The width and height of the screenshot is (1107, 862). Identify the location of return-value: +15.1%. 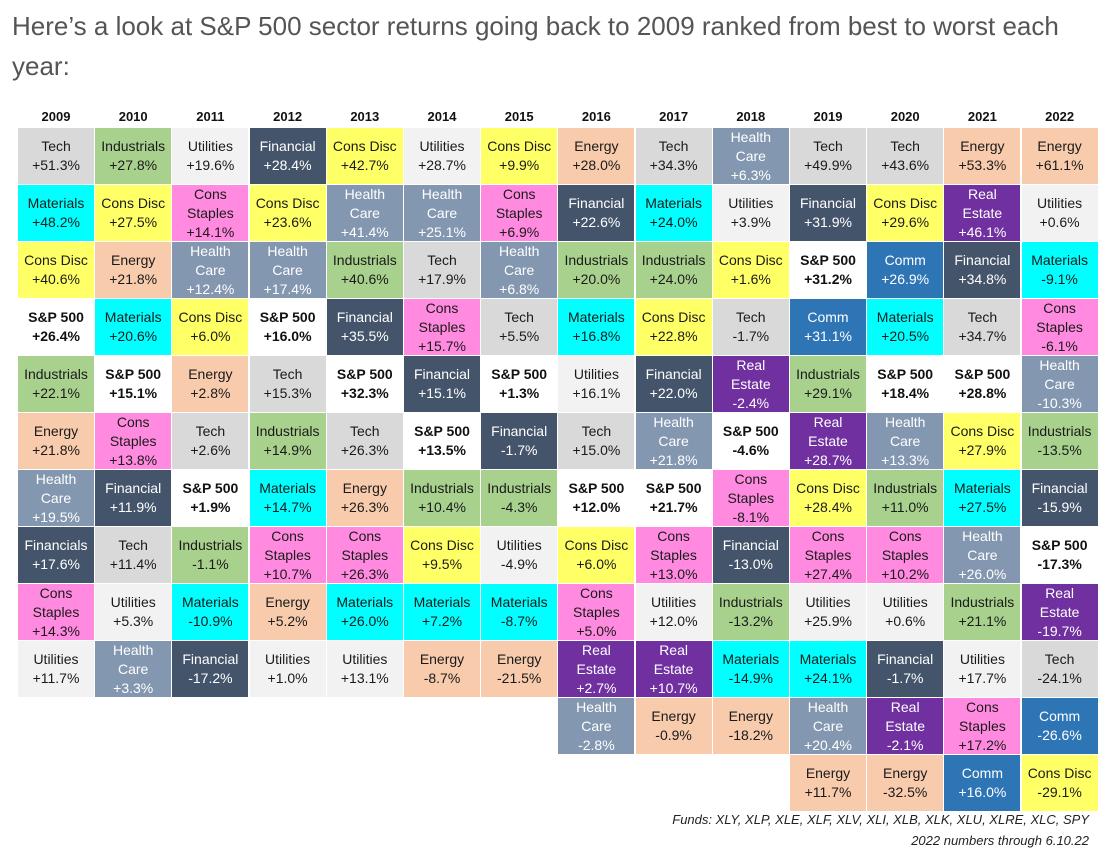
(442, 393).